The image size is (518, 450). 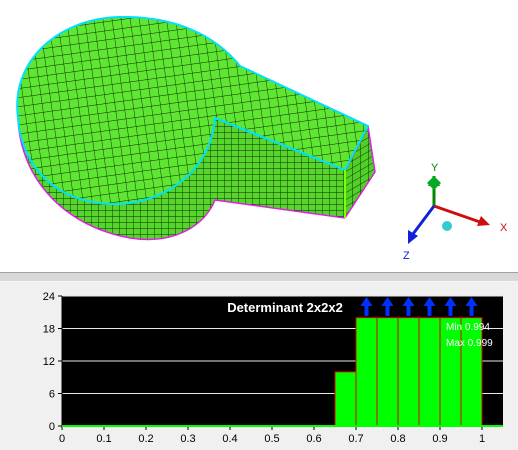 What do you see at coordinates (271, 439) in the screenshot?
I see `x-tick-label: 0.5` at bounding box center [271, 439].